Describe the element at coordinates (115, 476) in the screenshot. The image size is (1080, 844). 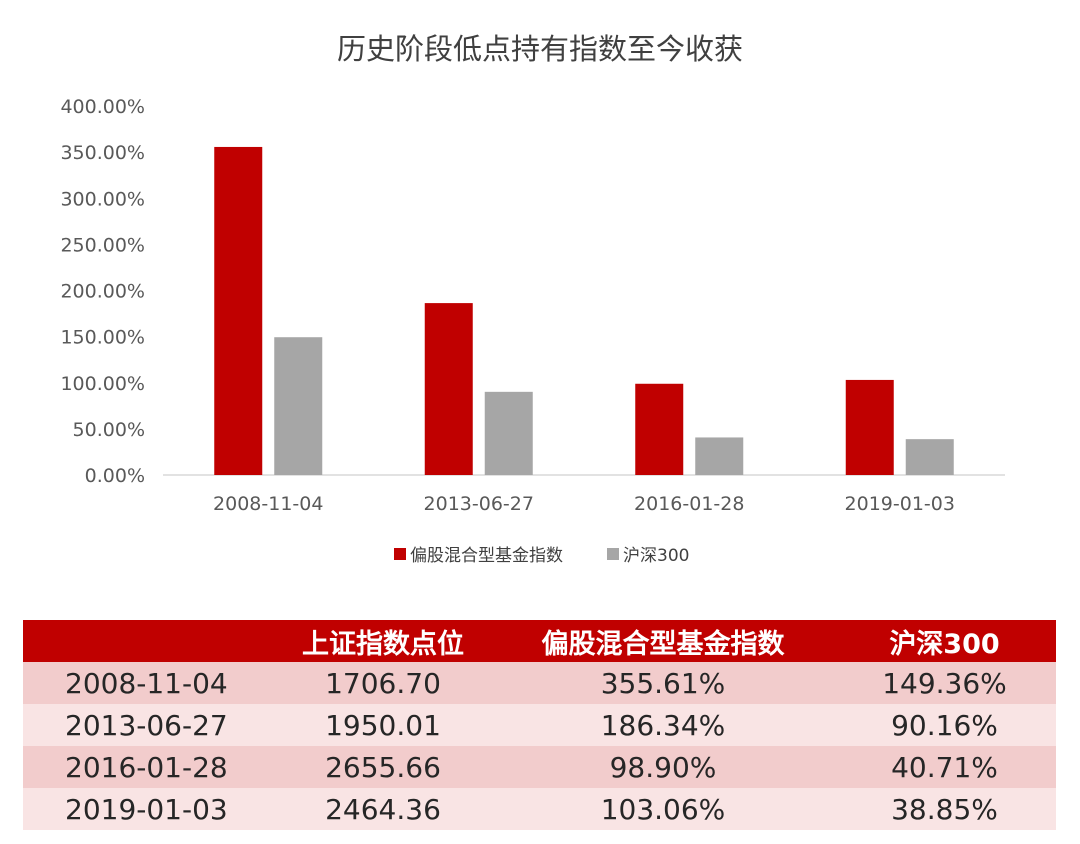
I see `y-tick-label: 0.00%` at that location.